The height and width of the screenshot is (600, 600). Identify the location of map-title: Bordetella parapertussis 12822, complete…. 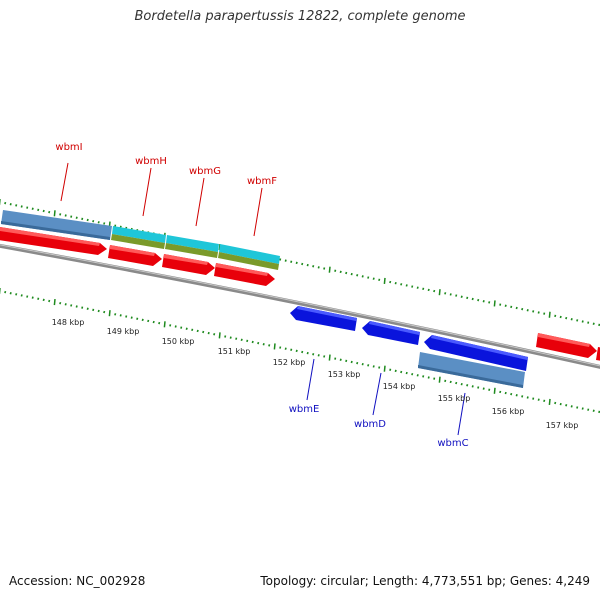
(300, 16).